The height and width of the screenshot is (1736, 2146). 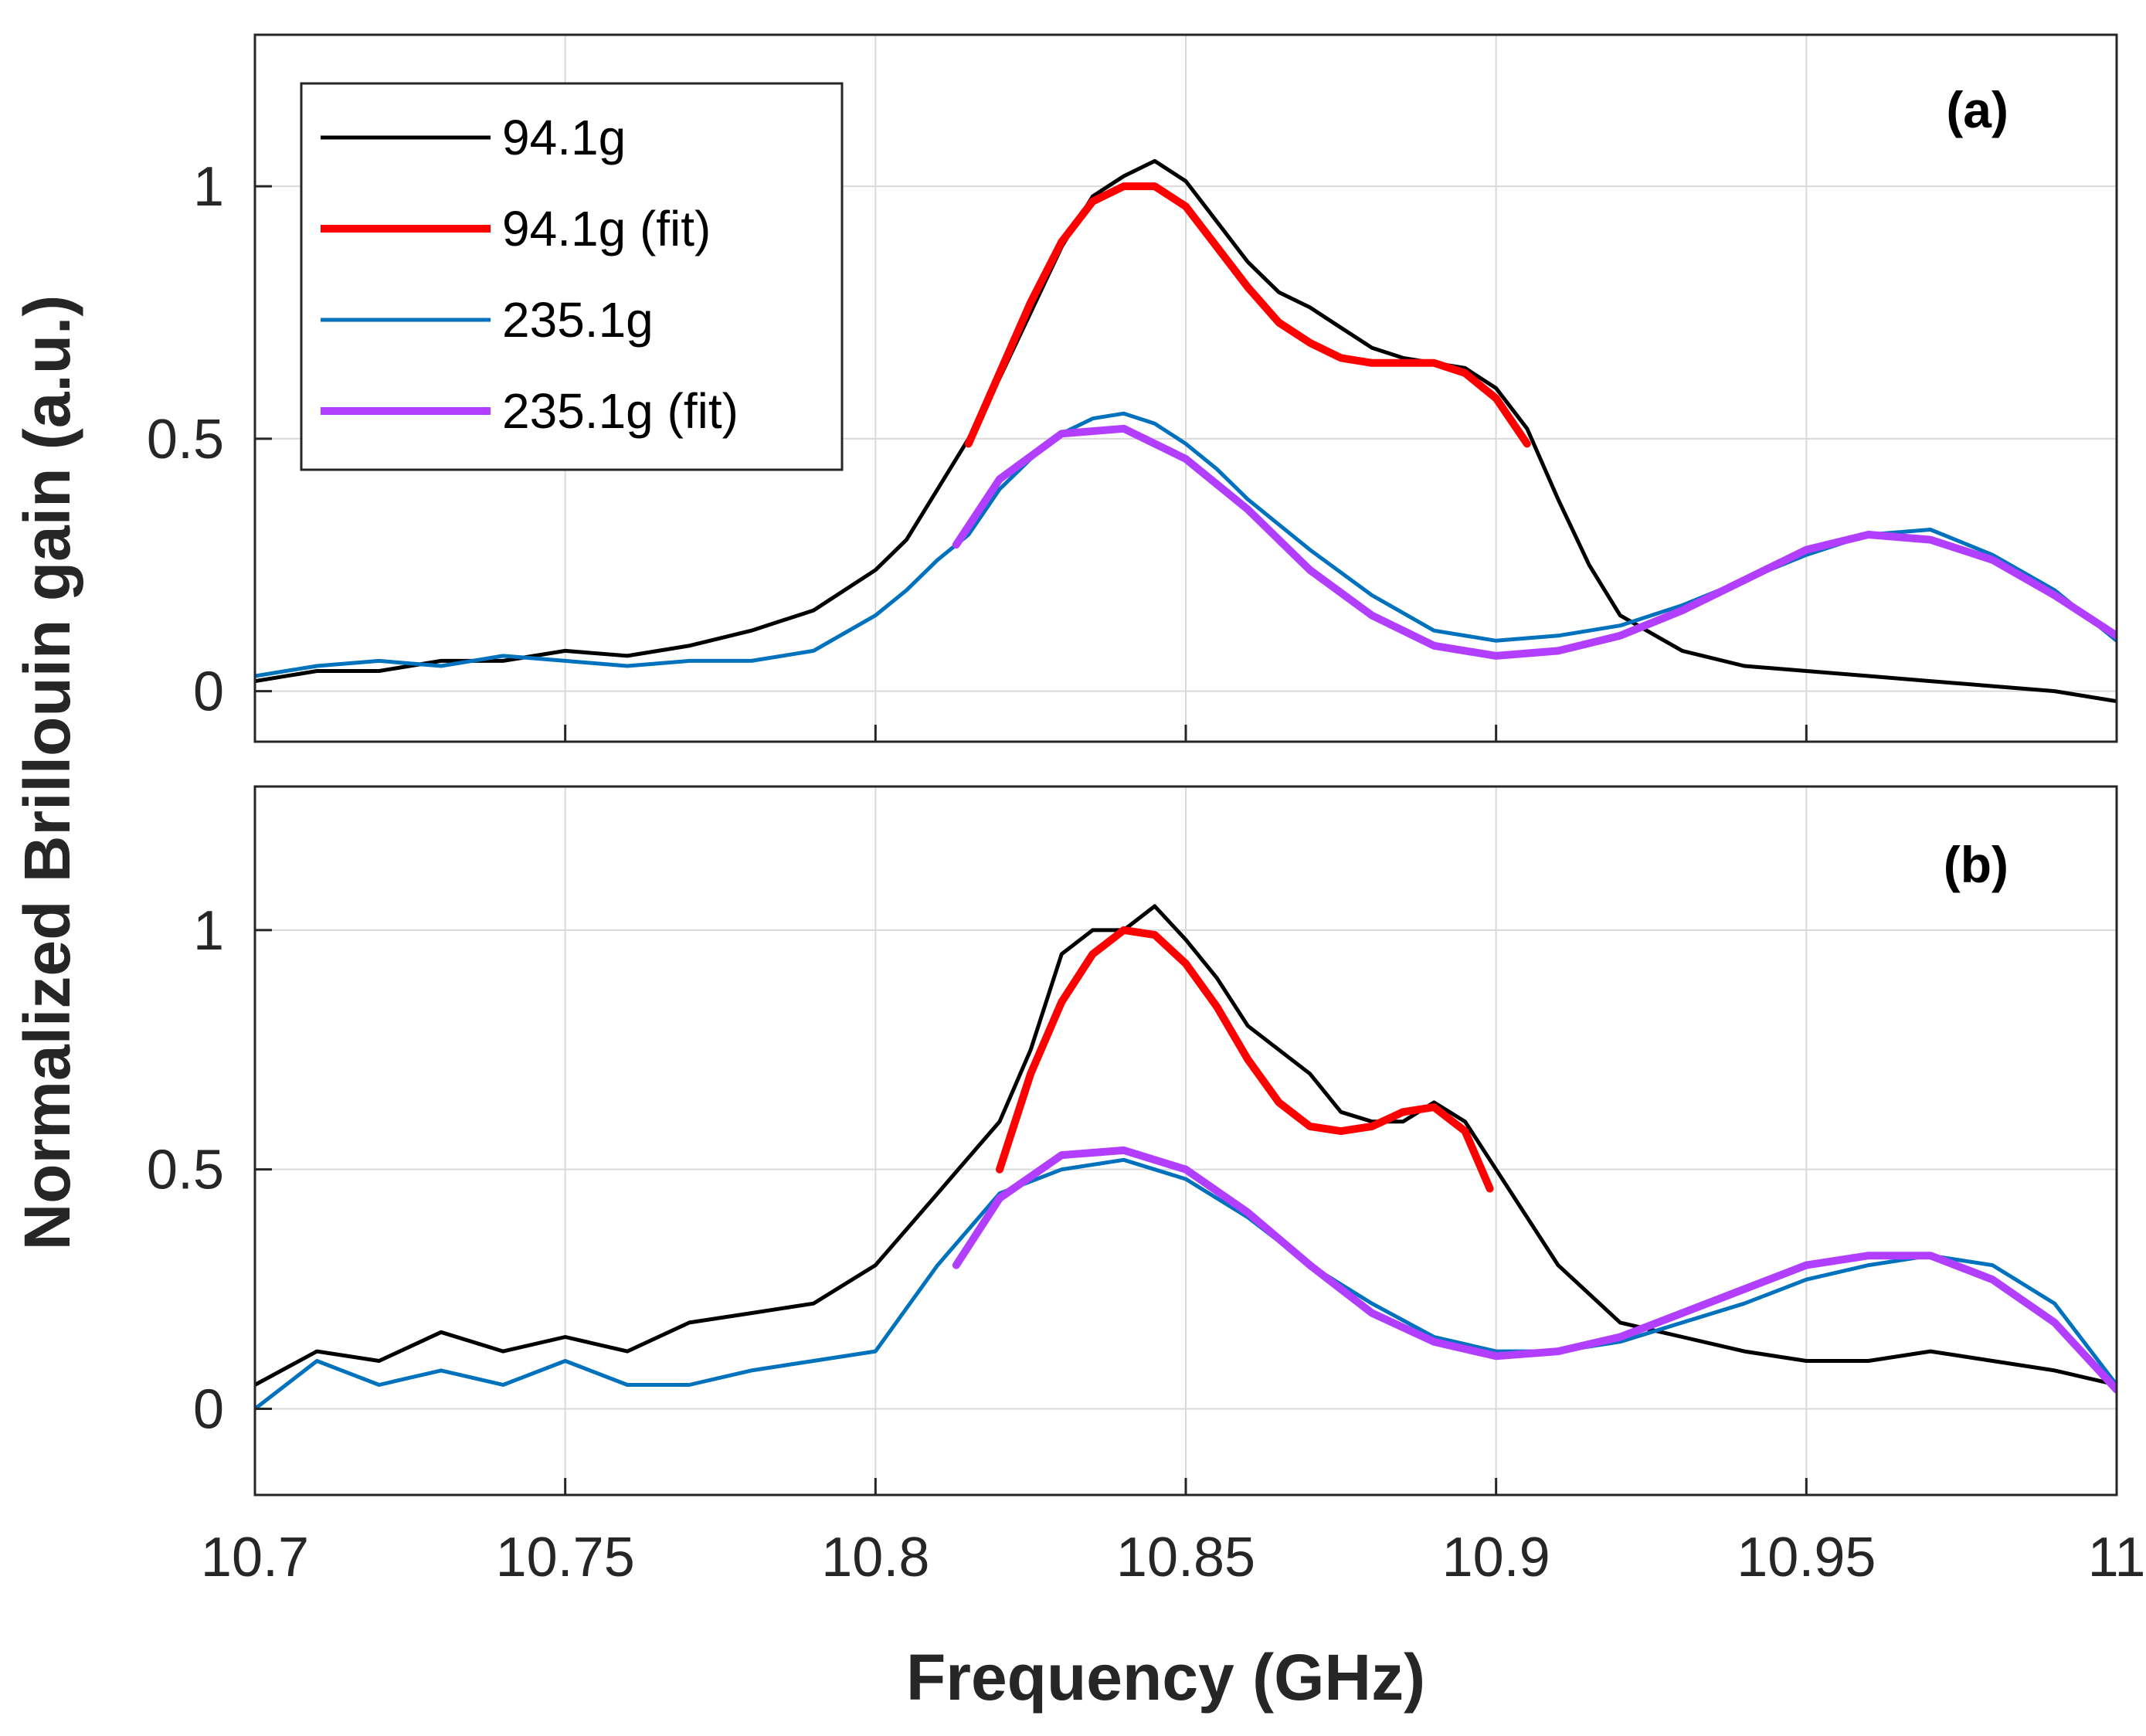 What do you see at coordinates (255, 1557) in the screenshot?
I see `x-tick-label: 10.7` at bounding box center [255, 1557].